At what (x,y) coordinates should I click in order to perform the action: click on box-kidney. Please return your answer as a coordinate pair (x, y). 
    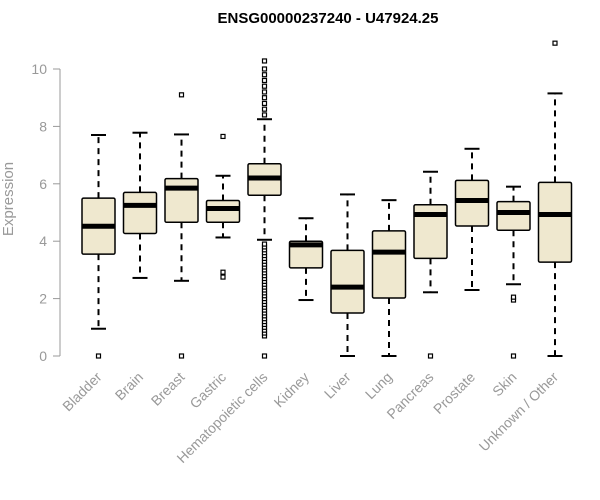
    Looking at the image, I should click on (306, 259).